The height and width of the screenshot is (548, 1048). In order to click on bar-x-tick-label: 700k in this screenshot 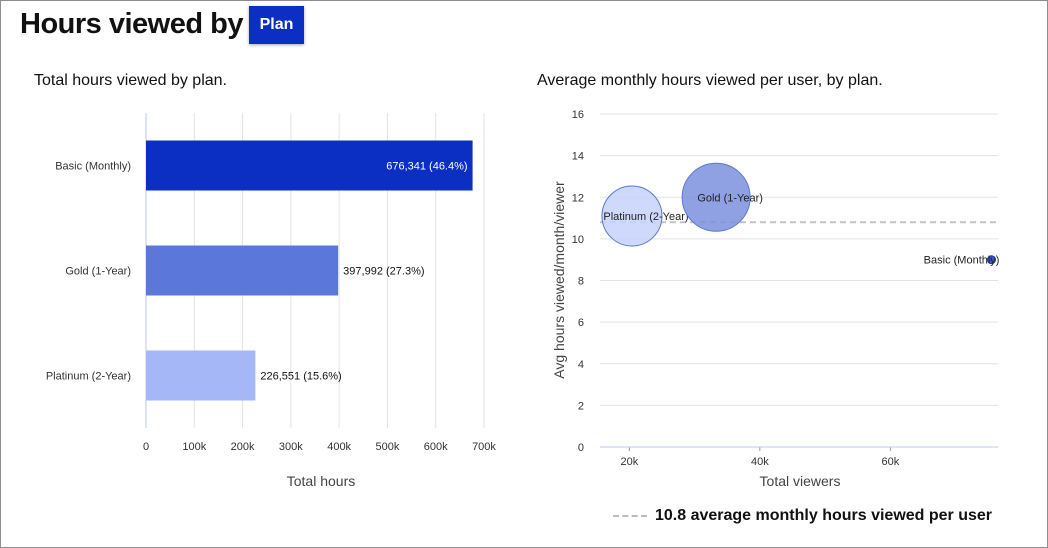, I will do `click(484, 447)`.